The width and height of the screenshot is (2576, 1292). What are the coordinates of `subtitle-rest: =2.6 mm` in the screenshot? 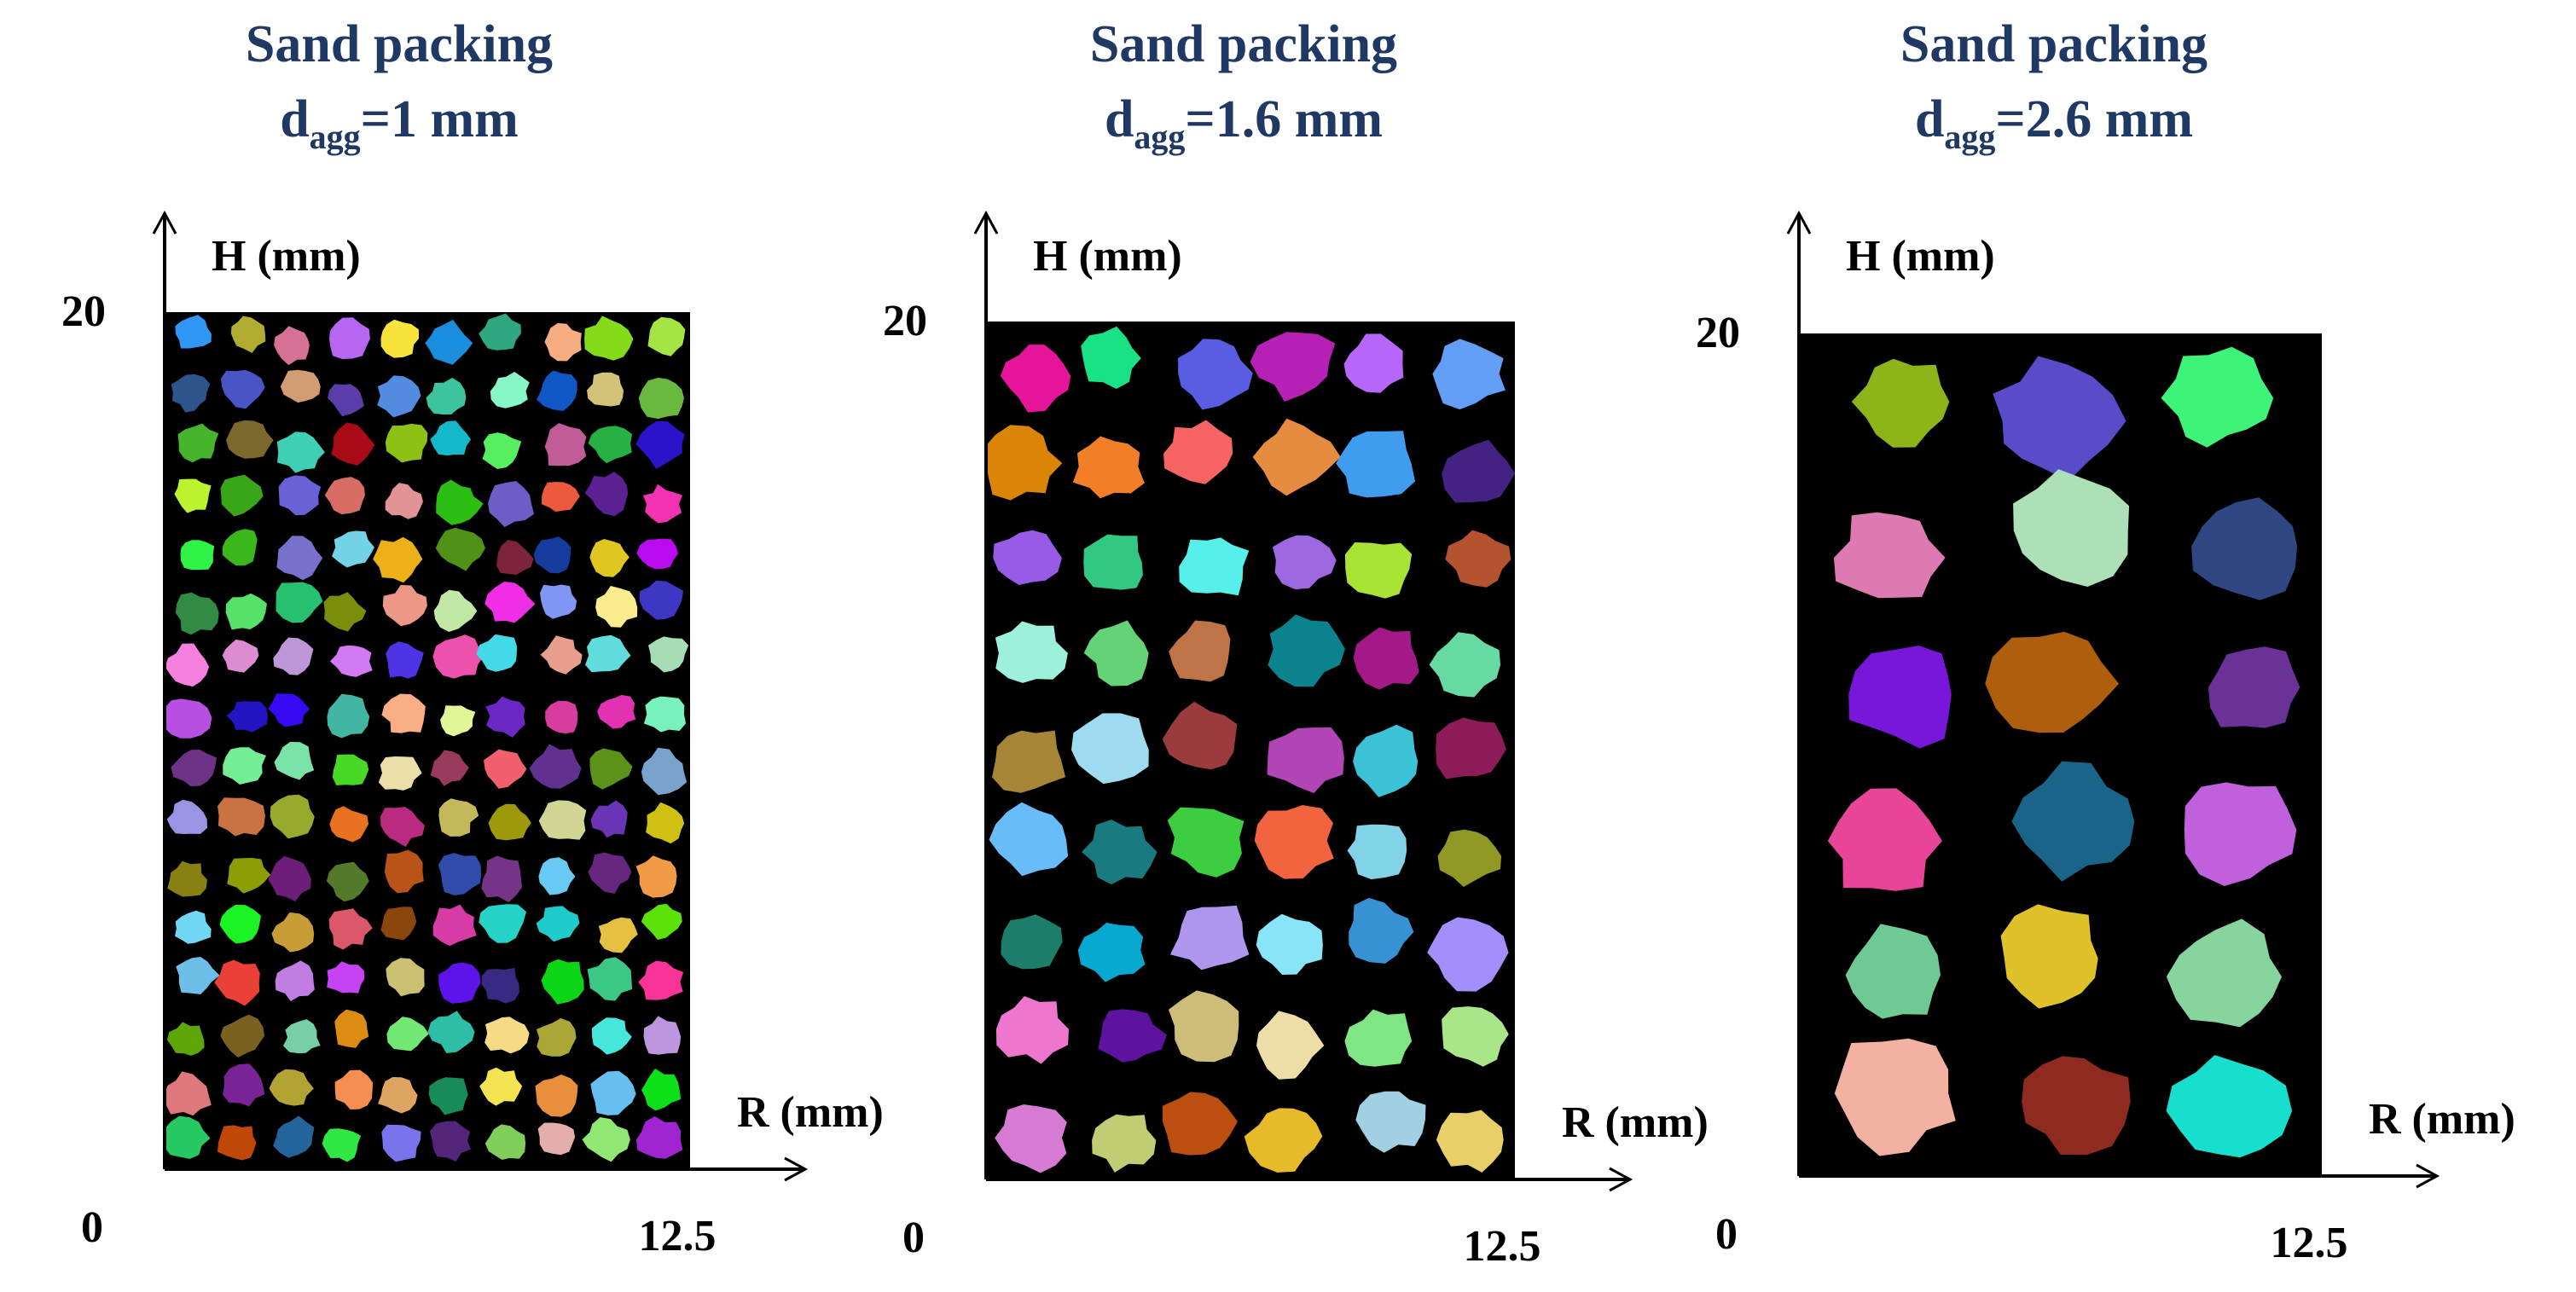 It's located at (2094, 119).